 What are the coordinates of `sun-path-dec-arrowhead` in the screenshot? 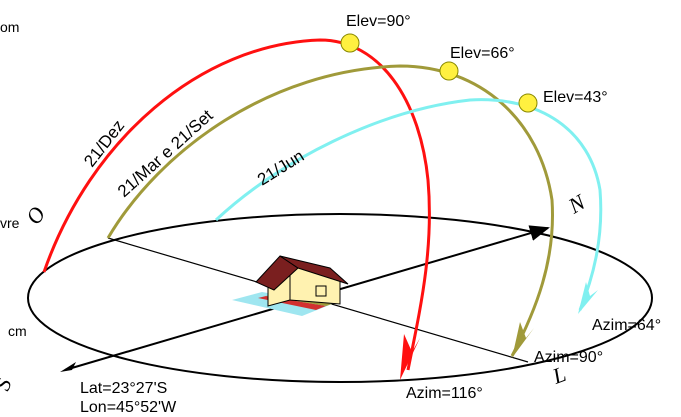 It's located at (410, 357).